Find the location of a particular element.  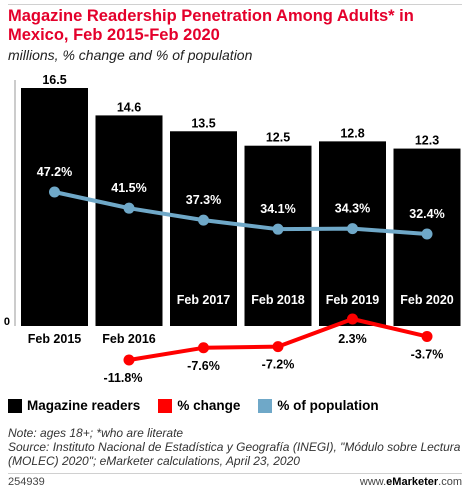

bar-feb-2017 is located at coordinates (203, 228).